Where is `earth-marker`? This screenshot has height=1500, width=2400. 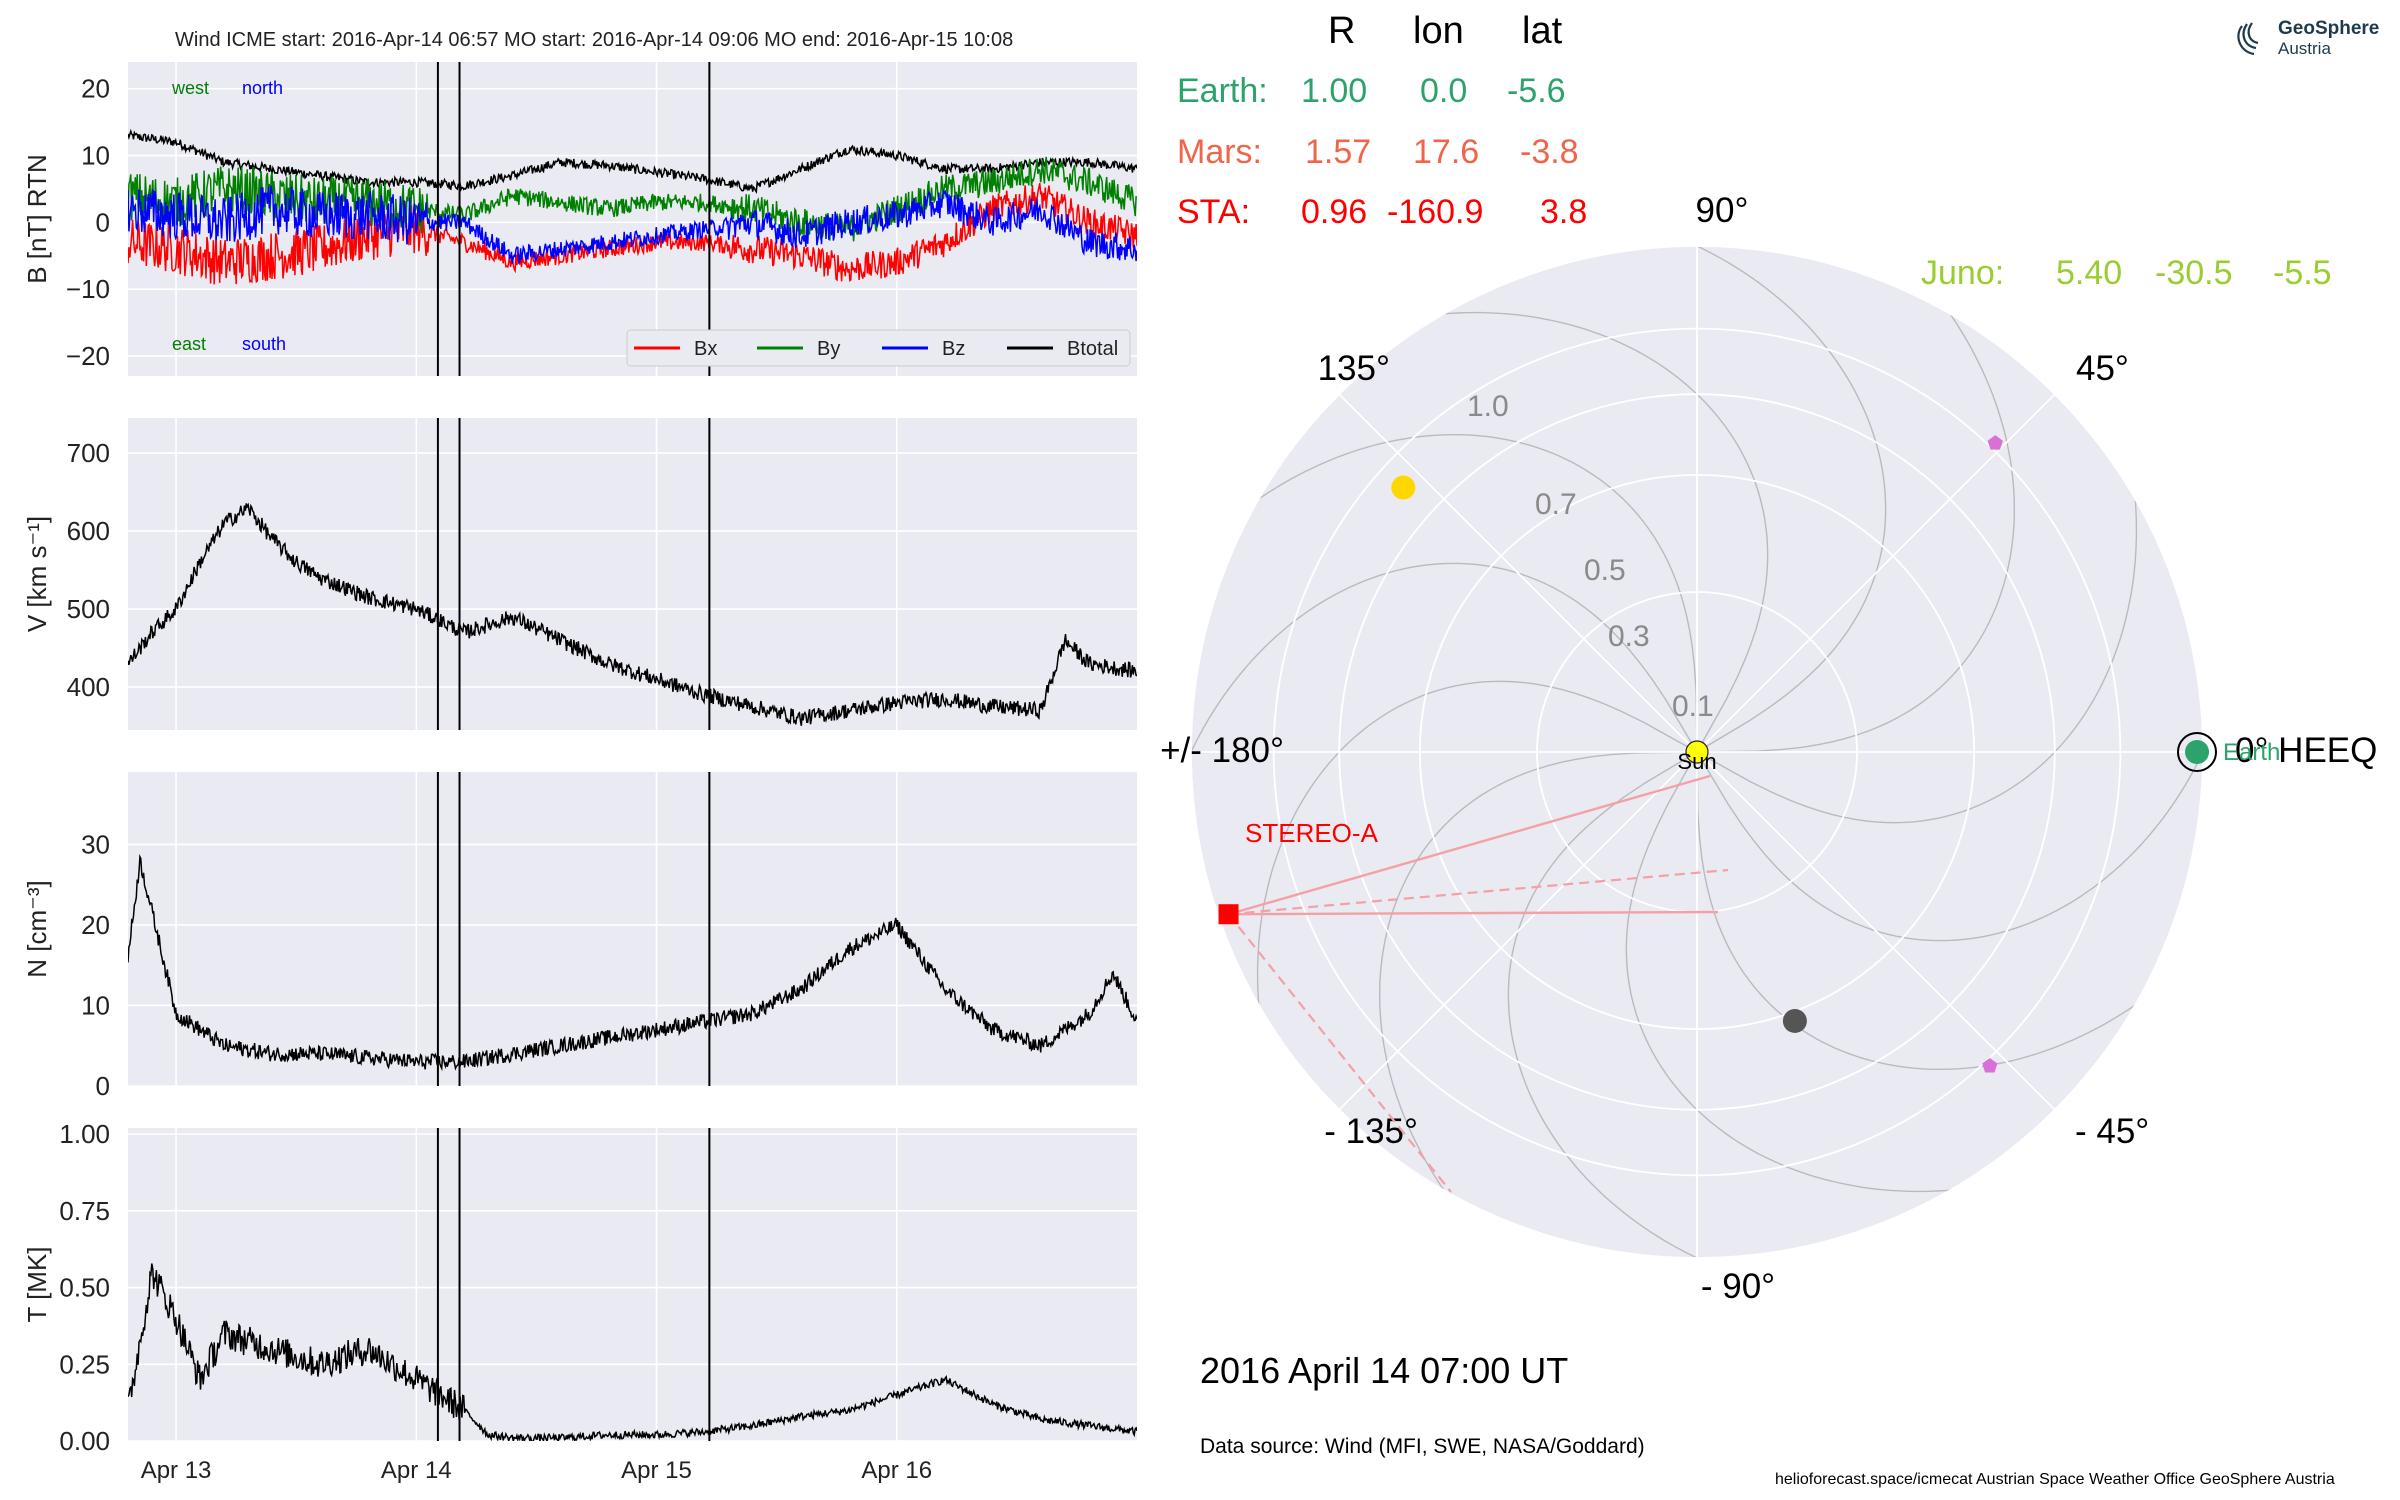 earth-marker is located at coordinates (2197, 752).